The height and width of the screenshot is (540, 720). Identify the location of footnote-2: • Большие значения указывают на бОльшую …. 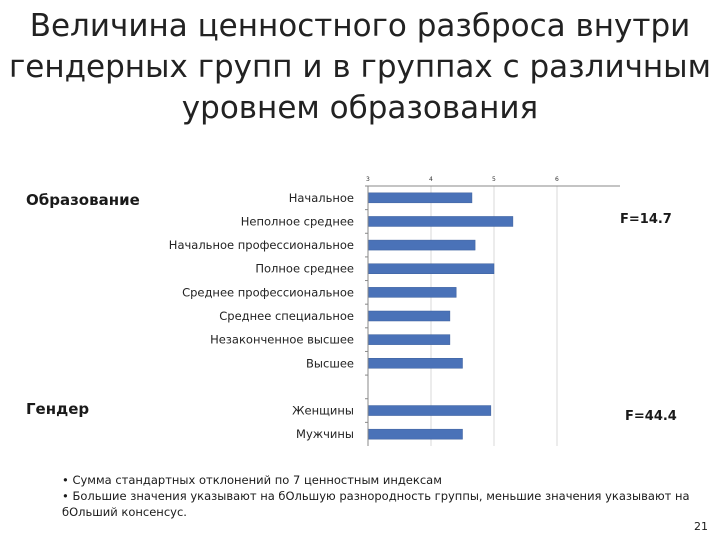
(376, 496).